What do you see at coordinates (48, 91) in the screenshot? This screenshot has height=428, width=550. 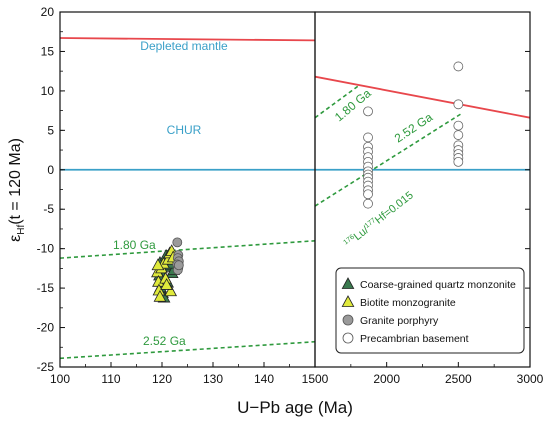 I see `y-tick-label-2: 10` at bounding box center [48, 91].